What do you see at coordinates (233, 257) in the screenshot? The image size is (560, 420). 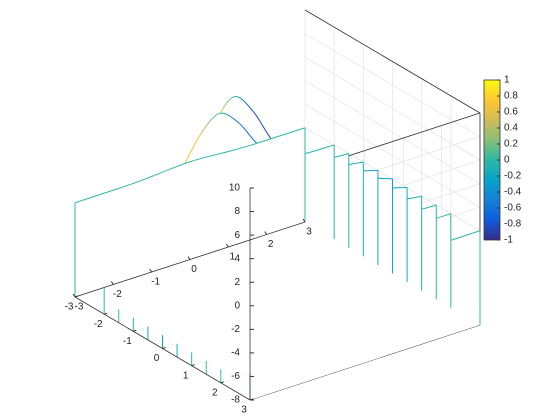 I see `x-tick-label: 1` at bounding box center [233, 257].